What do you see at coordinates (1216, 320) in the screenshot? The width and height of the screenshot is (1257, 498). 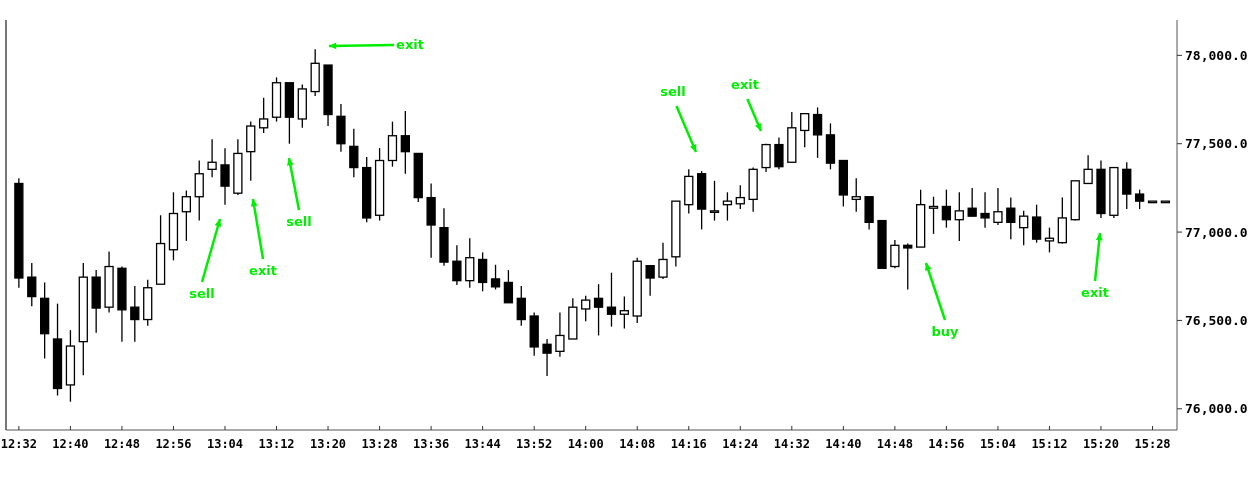 I see `y-tick-label: 76,500.0` at bounding box center [1216, 320].